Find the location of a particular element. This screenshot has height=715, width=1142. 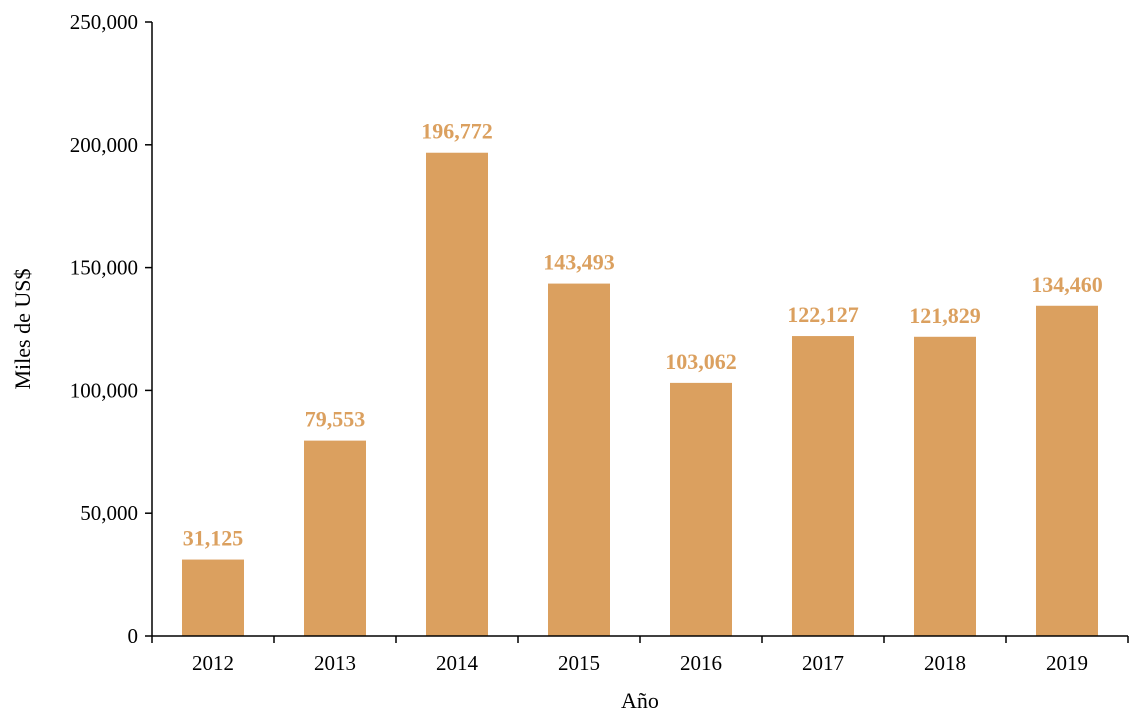

x-tick-label-2012: 2012 is located at coordinates (213, 663).